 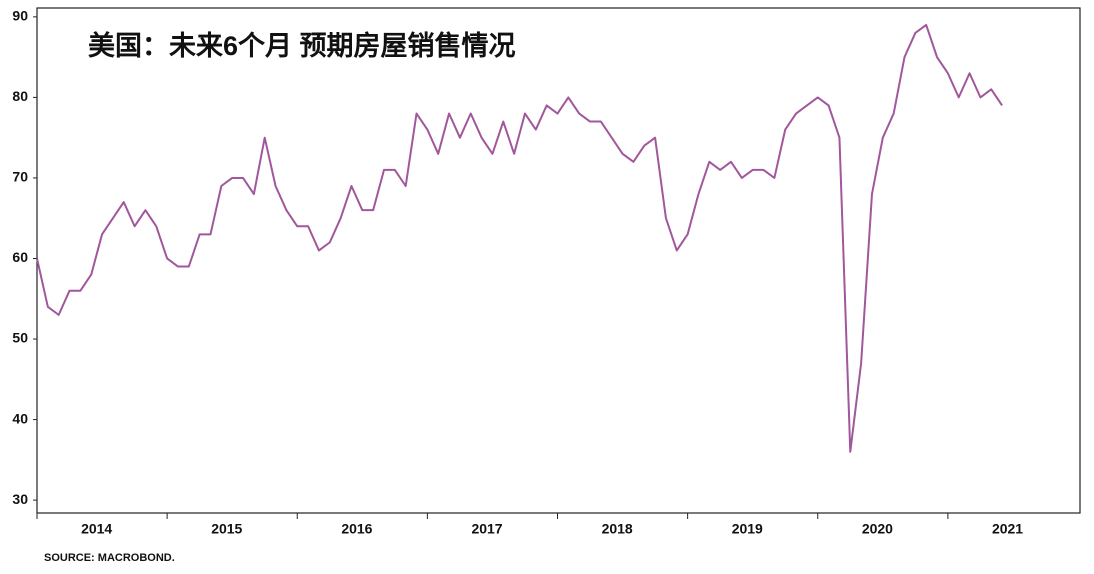 I want to click on x-tick-label: 2014, so click(x=96, y=529).